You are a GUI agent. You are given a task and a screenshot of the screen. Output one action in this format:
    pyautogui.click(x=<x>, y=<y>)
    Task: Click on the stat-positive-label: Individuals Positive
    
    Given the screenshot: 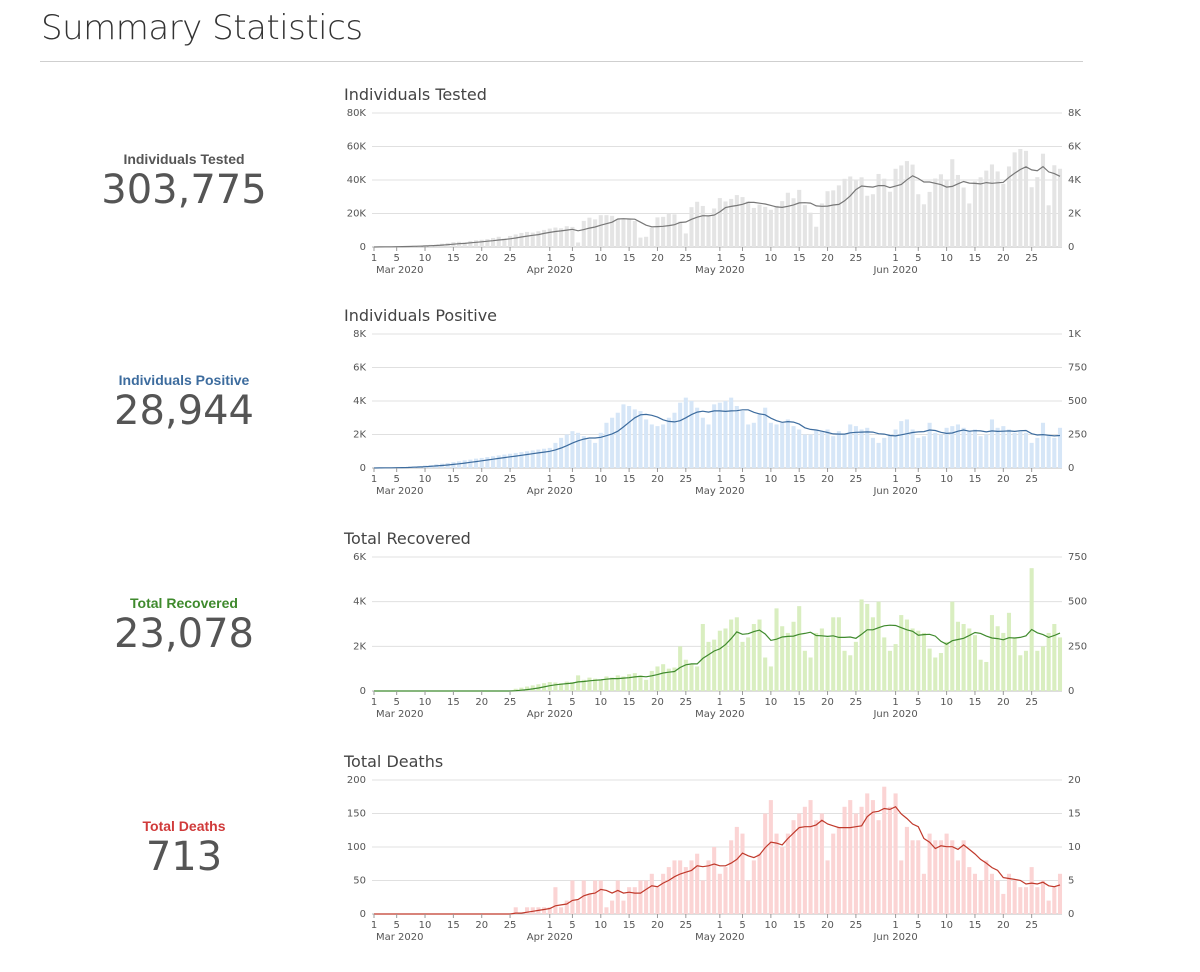 What is the action you would take?
    pyautogui.click(x=184, y=380)
    